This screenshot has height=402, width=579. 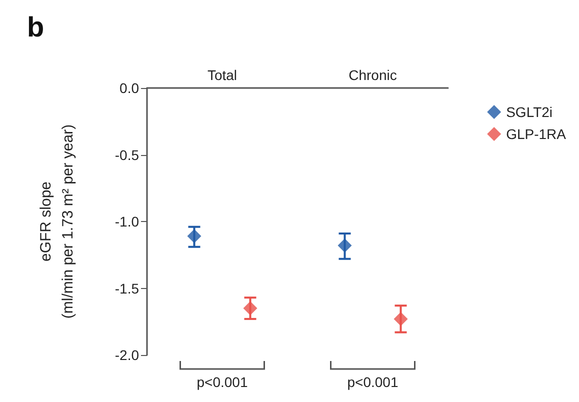 I want to click on chart-title: b, so click(x=35, y=27).